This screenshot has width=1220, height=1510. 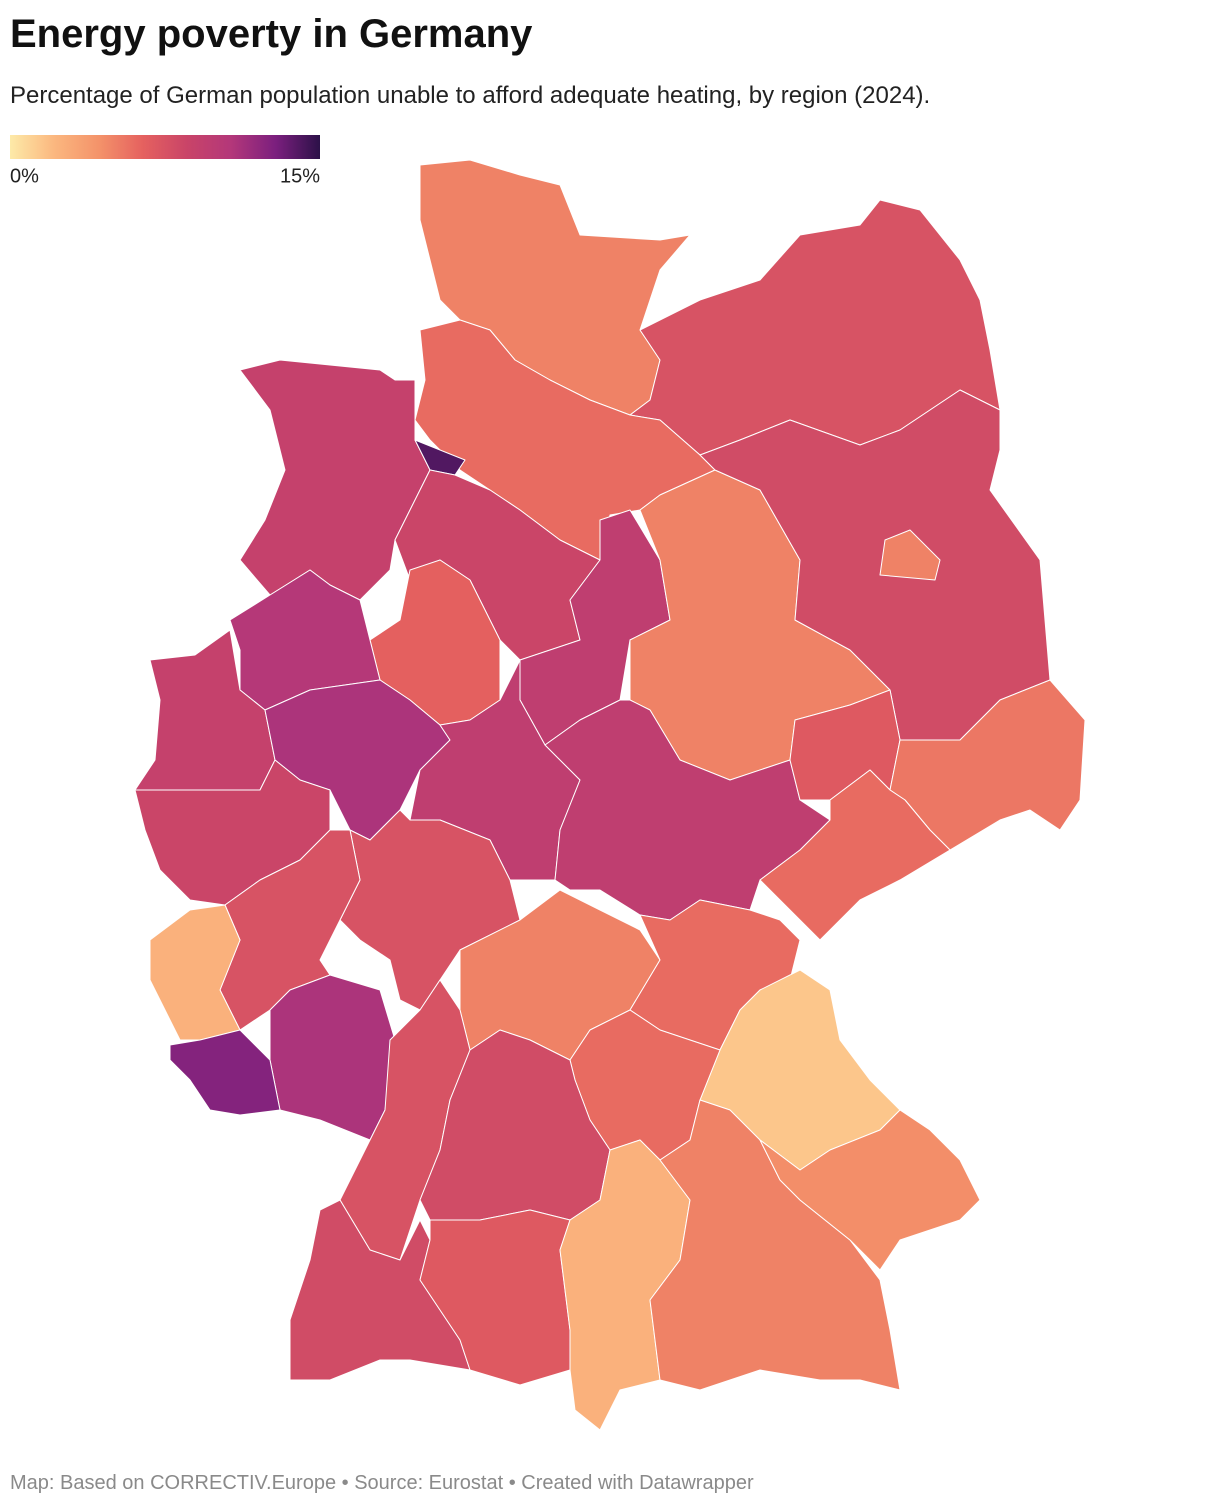 I want to click on legend-gradient, so click(x=165, y=147).